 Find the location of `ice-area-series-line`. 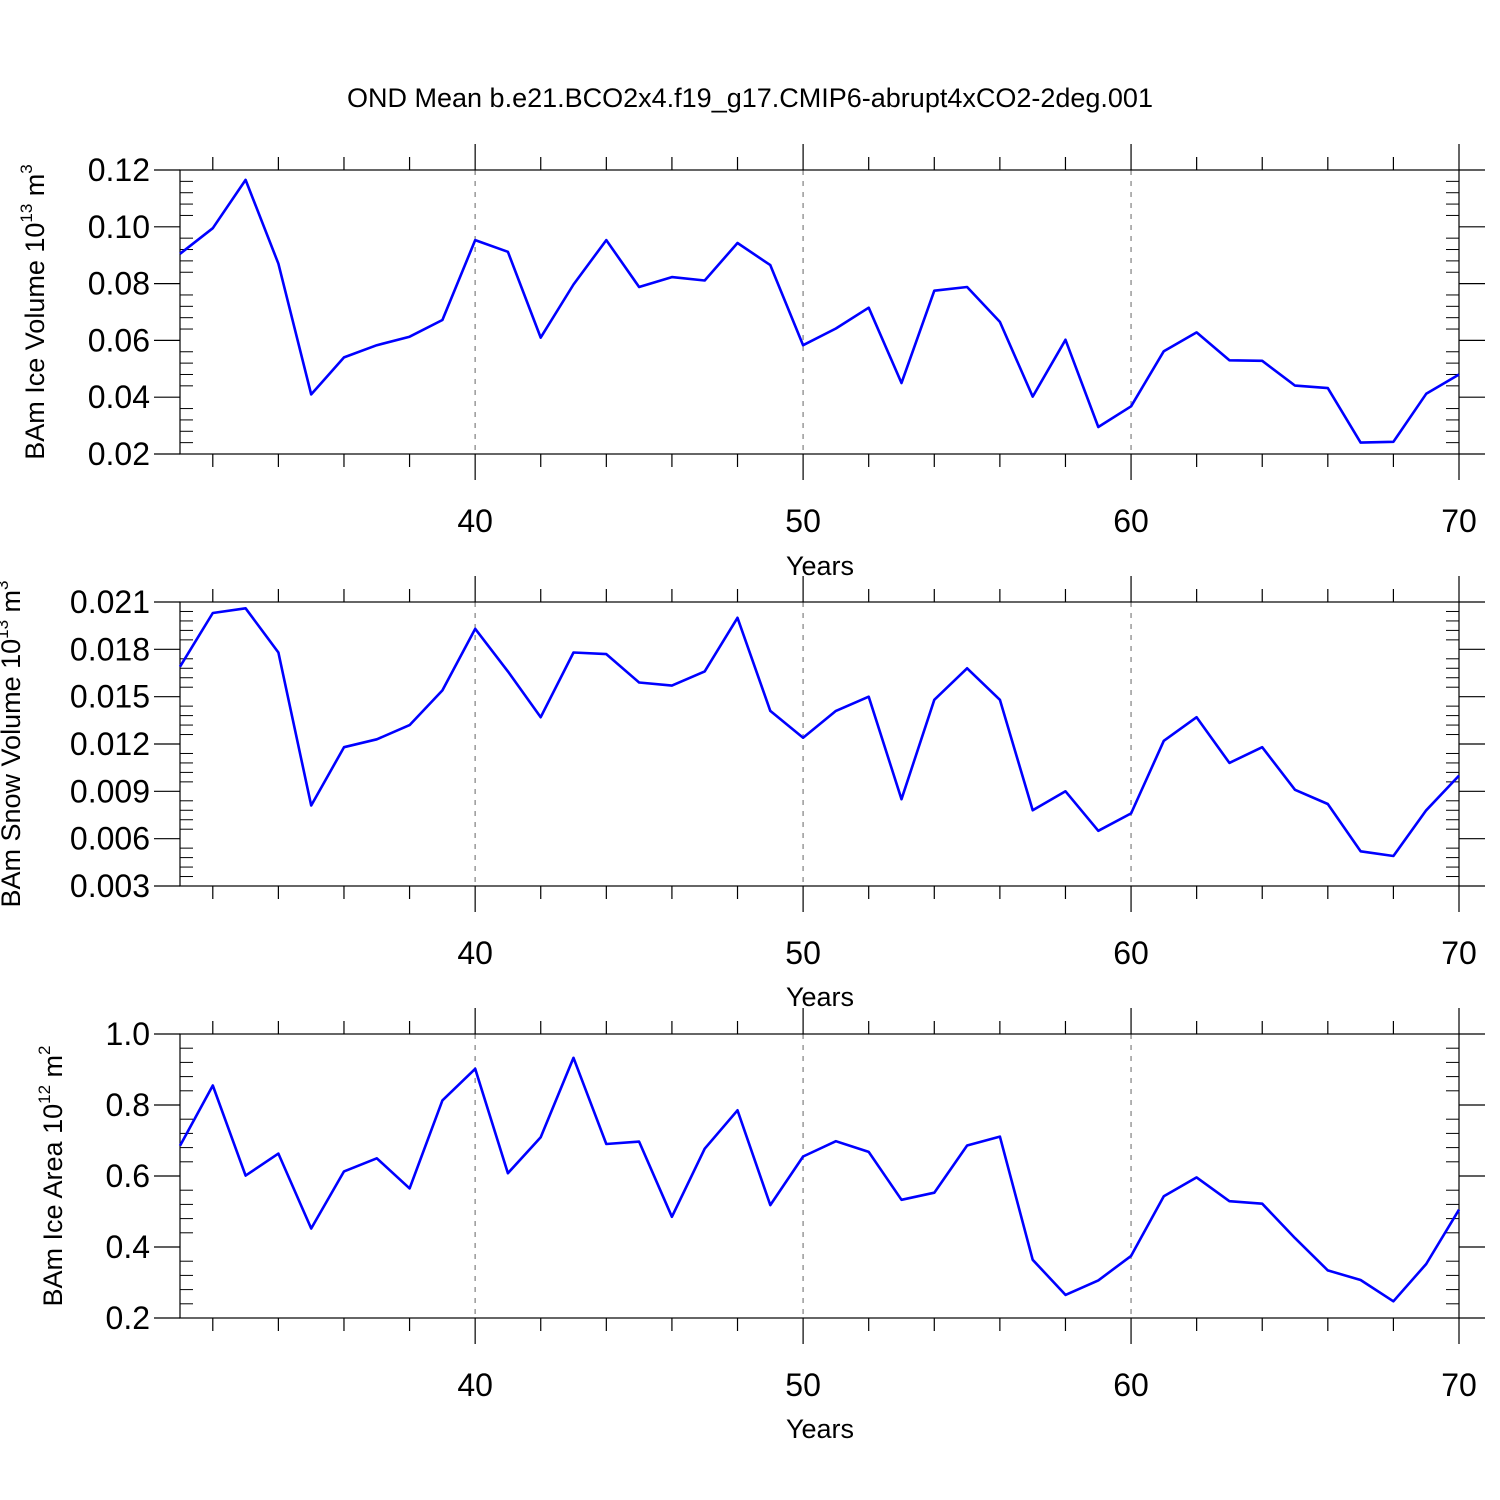

ice-area-series-line is located at coordinates (819, 1179).